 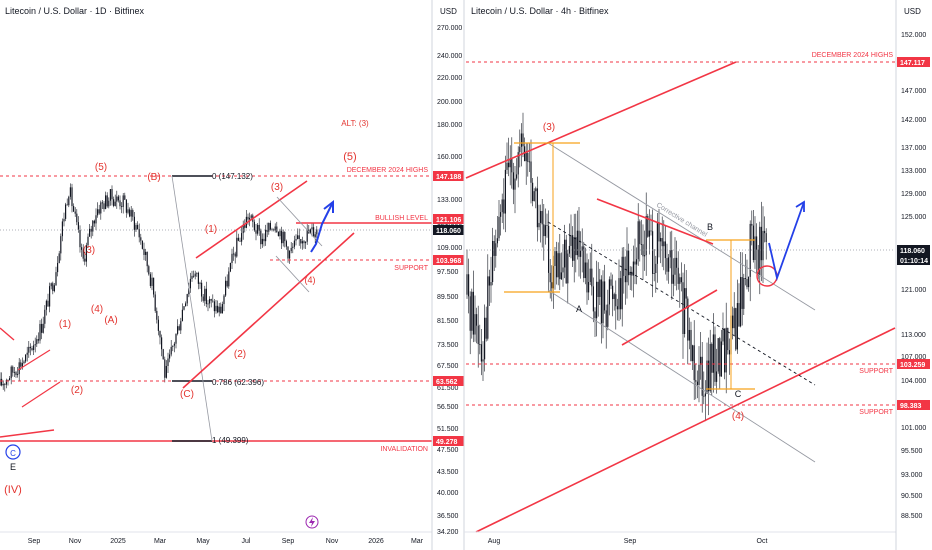 I want to click on left-label-support: SUPPORT, so click(x=411, y=268).